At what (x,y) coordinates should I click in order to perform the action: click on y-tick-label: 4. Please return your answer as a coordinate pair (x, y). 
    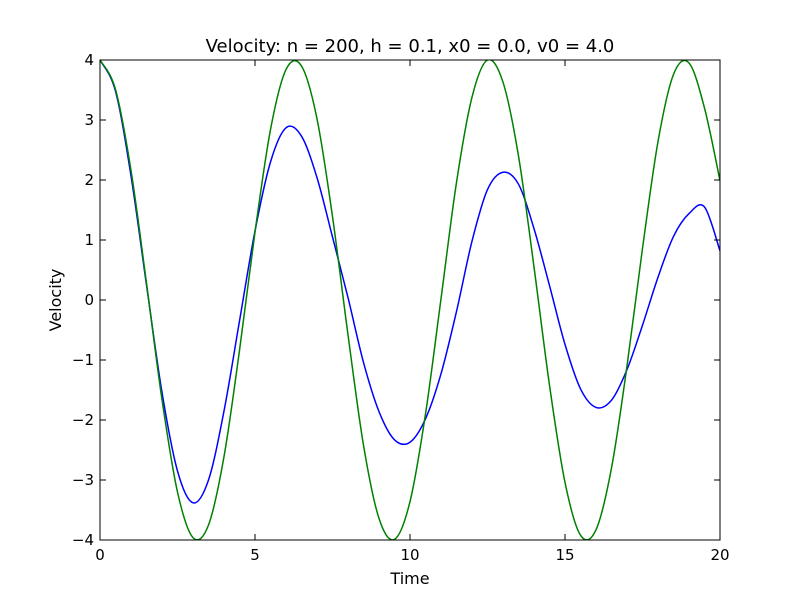
    Looking at the image, I should click on (89, 60).